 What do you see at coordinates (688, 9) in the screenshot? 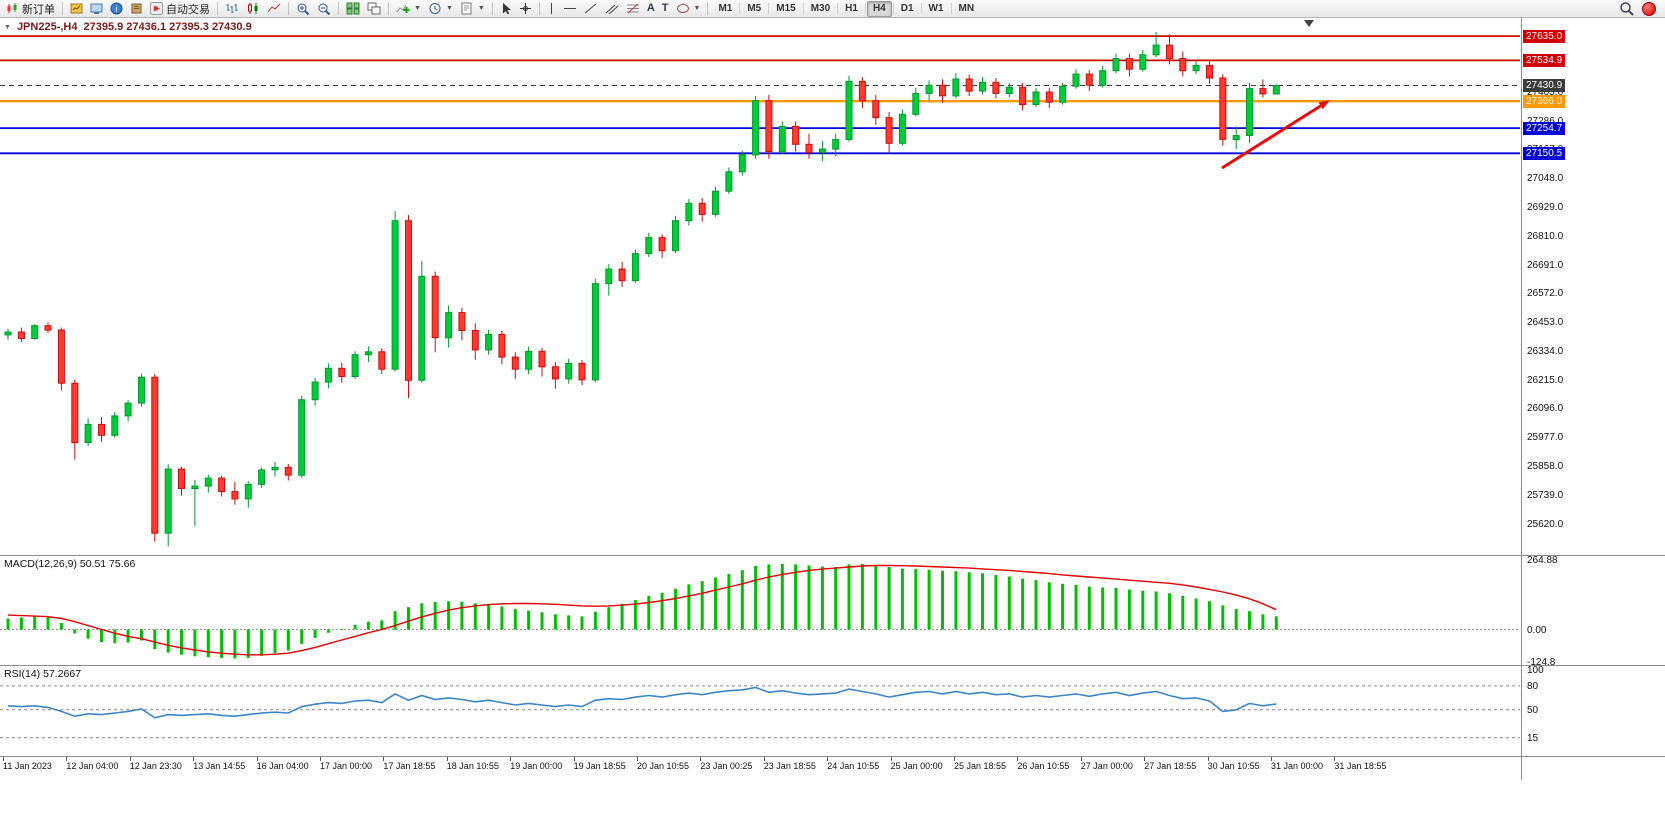
I see `shapes-tool-button: ▼` at bounding box center [688, 9].